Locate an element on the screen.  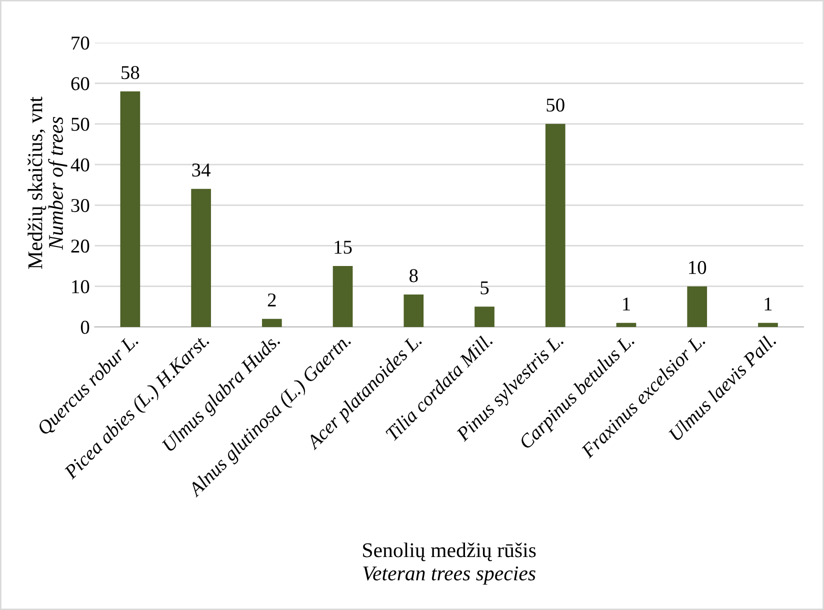
y-tick-label: 10 is located at coordinates (81, 287).